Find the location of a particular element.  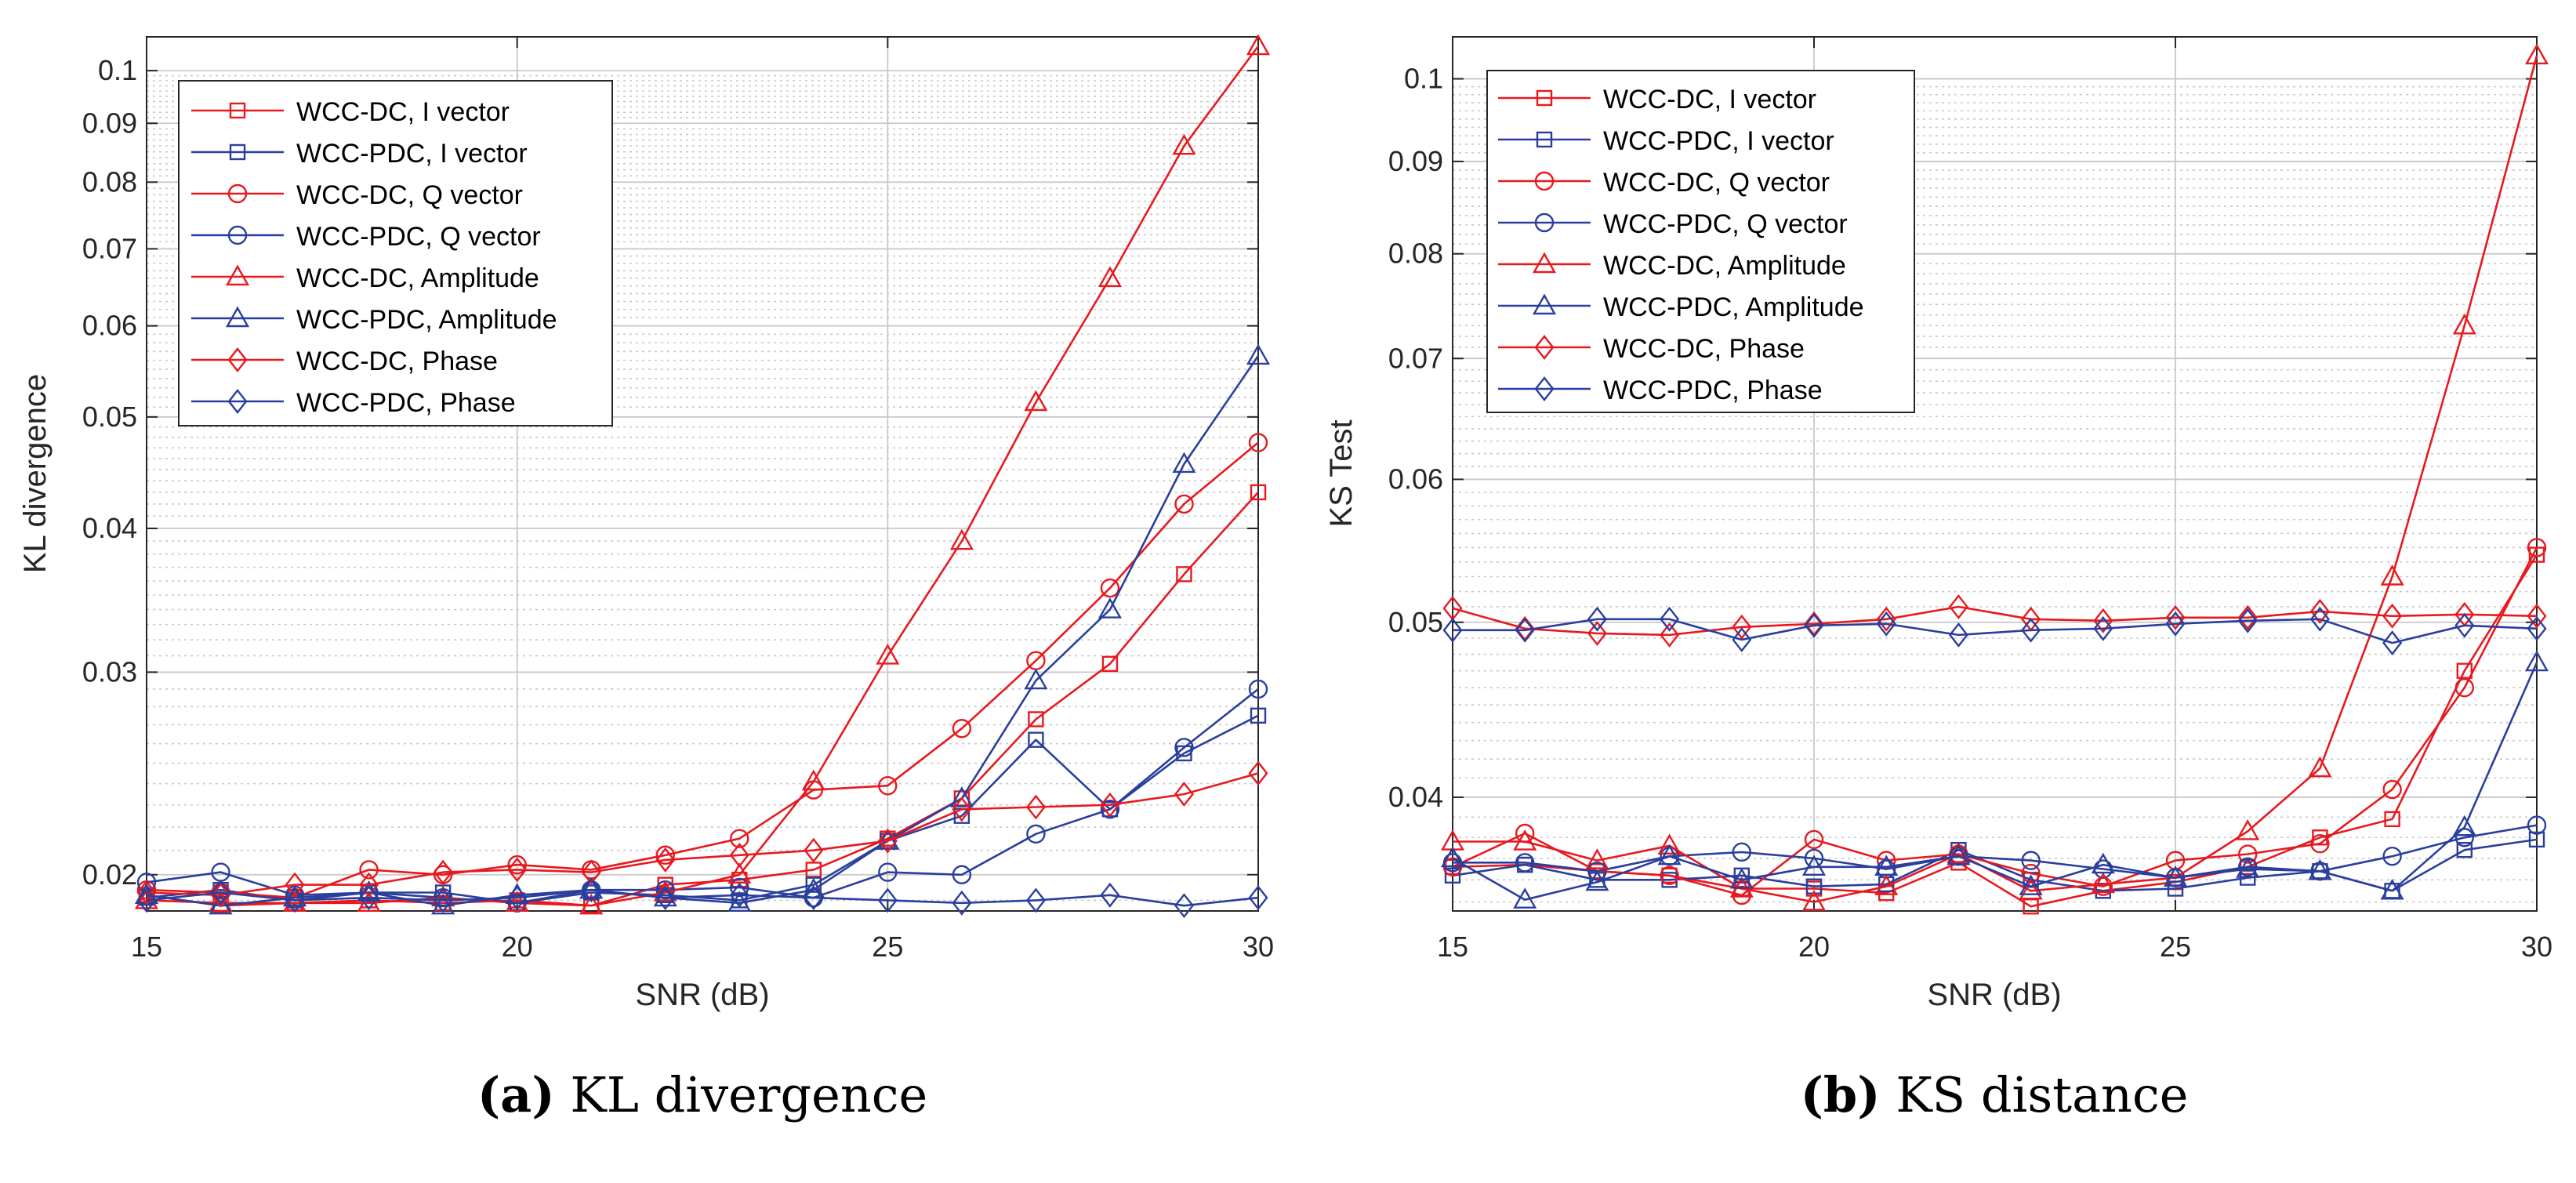

legend-label: WCC-DC, Phase is located at coordinates (1704, 349).